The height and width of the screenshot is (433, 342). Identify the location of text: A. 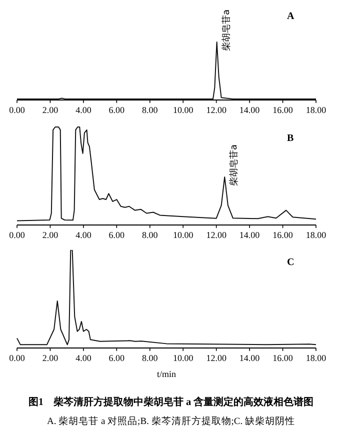
(291, 16).